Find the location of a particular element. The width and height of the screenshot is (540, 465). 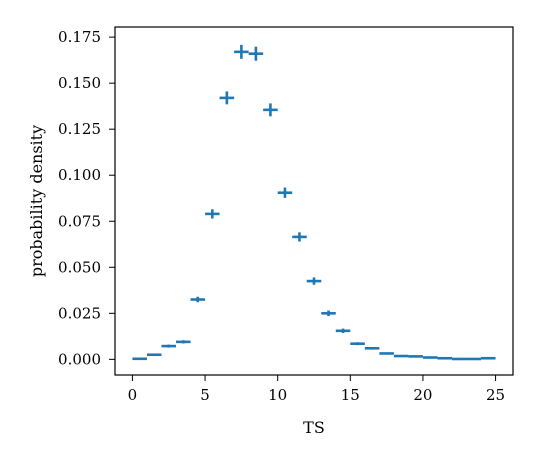

y-tick-label: 0.025 is located at coordinates (79, 313).